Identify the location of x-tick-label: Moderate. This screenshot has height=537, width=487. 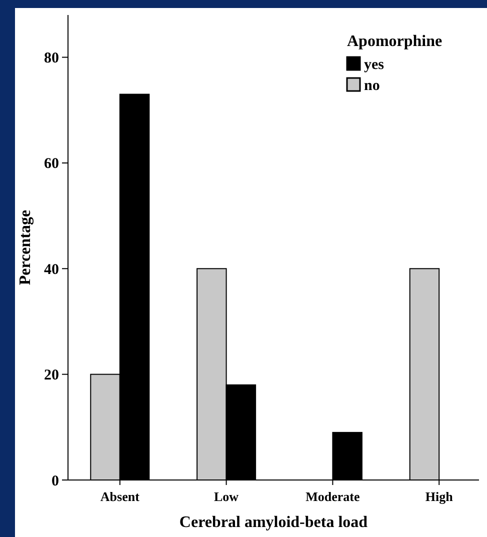
(333, 496).